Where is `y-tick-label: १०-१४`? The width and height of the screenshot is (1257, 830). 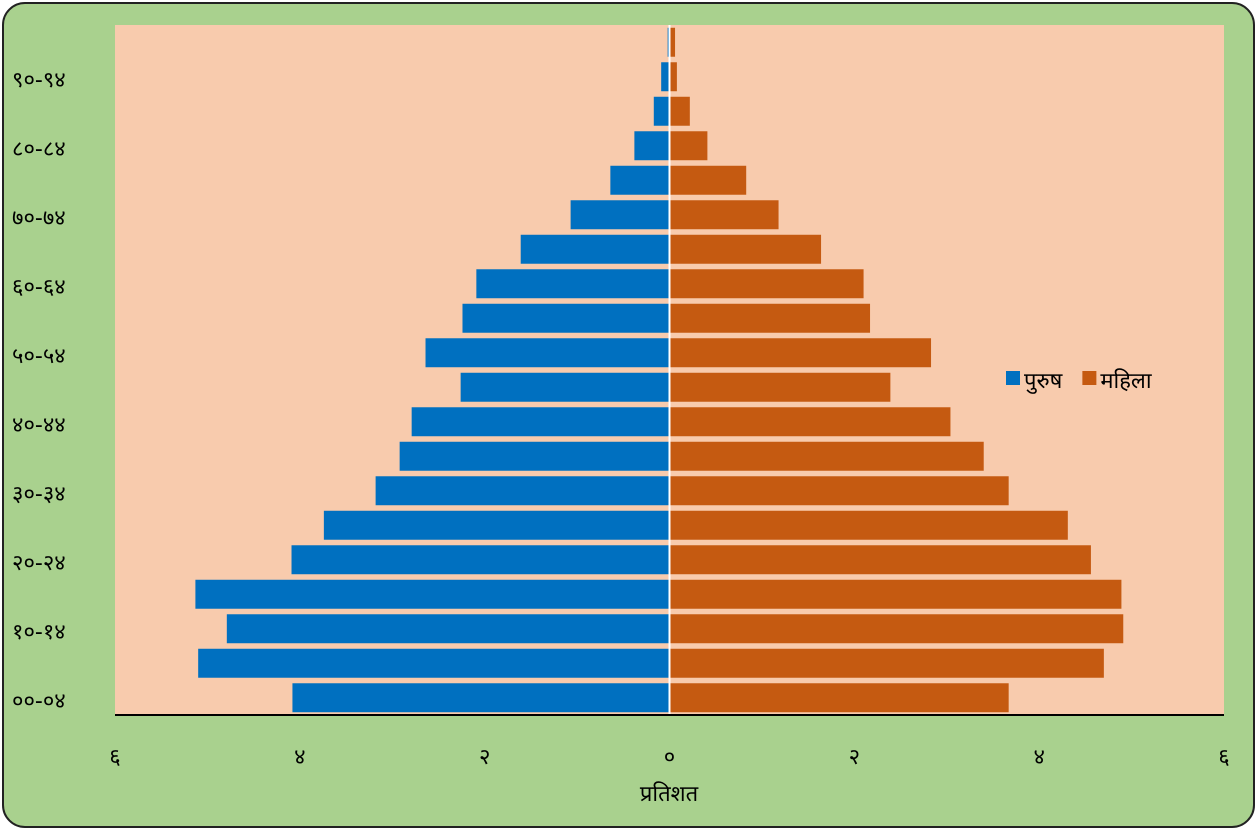
y-tick-label: १०-१४ is located at coordinates (39, 632).